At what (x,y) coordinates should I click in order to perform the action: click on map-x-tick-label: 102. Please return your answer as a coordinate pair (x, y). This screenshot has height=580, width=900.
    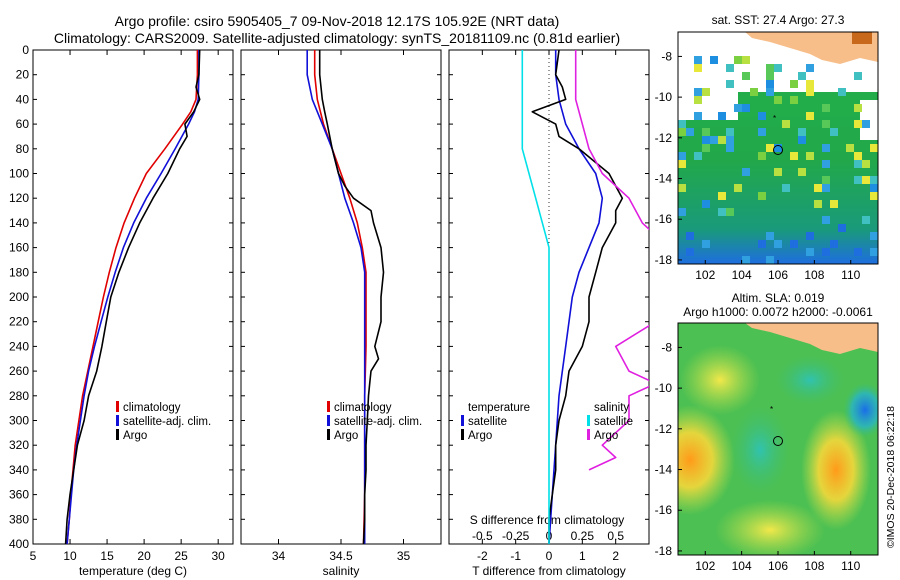
    Looking at the image, I should click on (705, 566).